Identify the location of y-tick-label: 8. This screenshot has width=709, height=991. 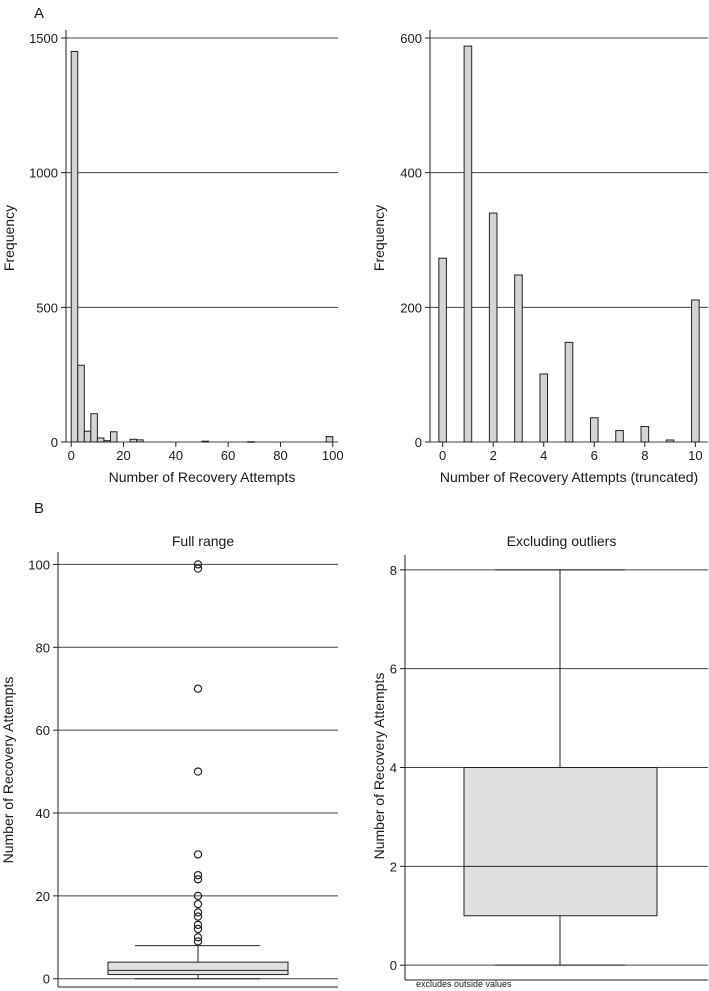
(393, 570).